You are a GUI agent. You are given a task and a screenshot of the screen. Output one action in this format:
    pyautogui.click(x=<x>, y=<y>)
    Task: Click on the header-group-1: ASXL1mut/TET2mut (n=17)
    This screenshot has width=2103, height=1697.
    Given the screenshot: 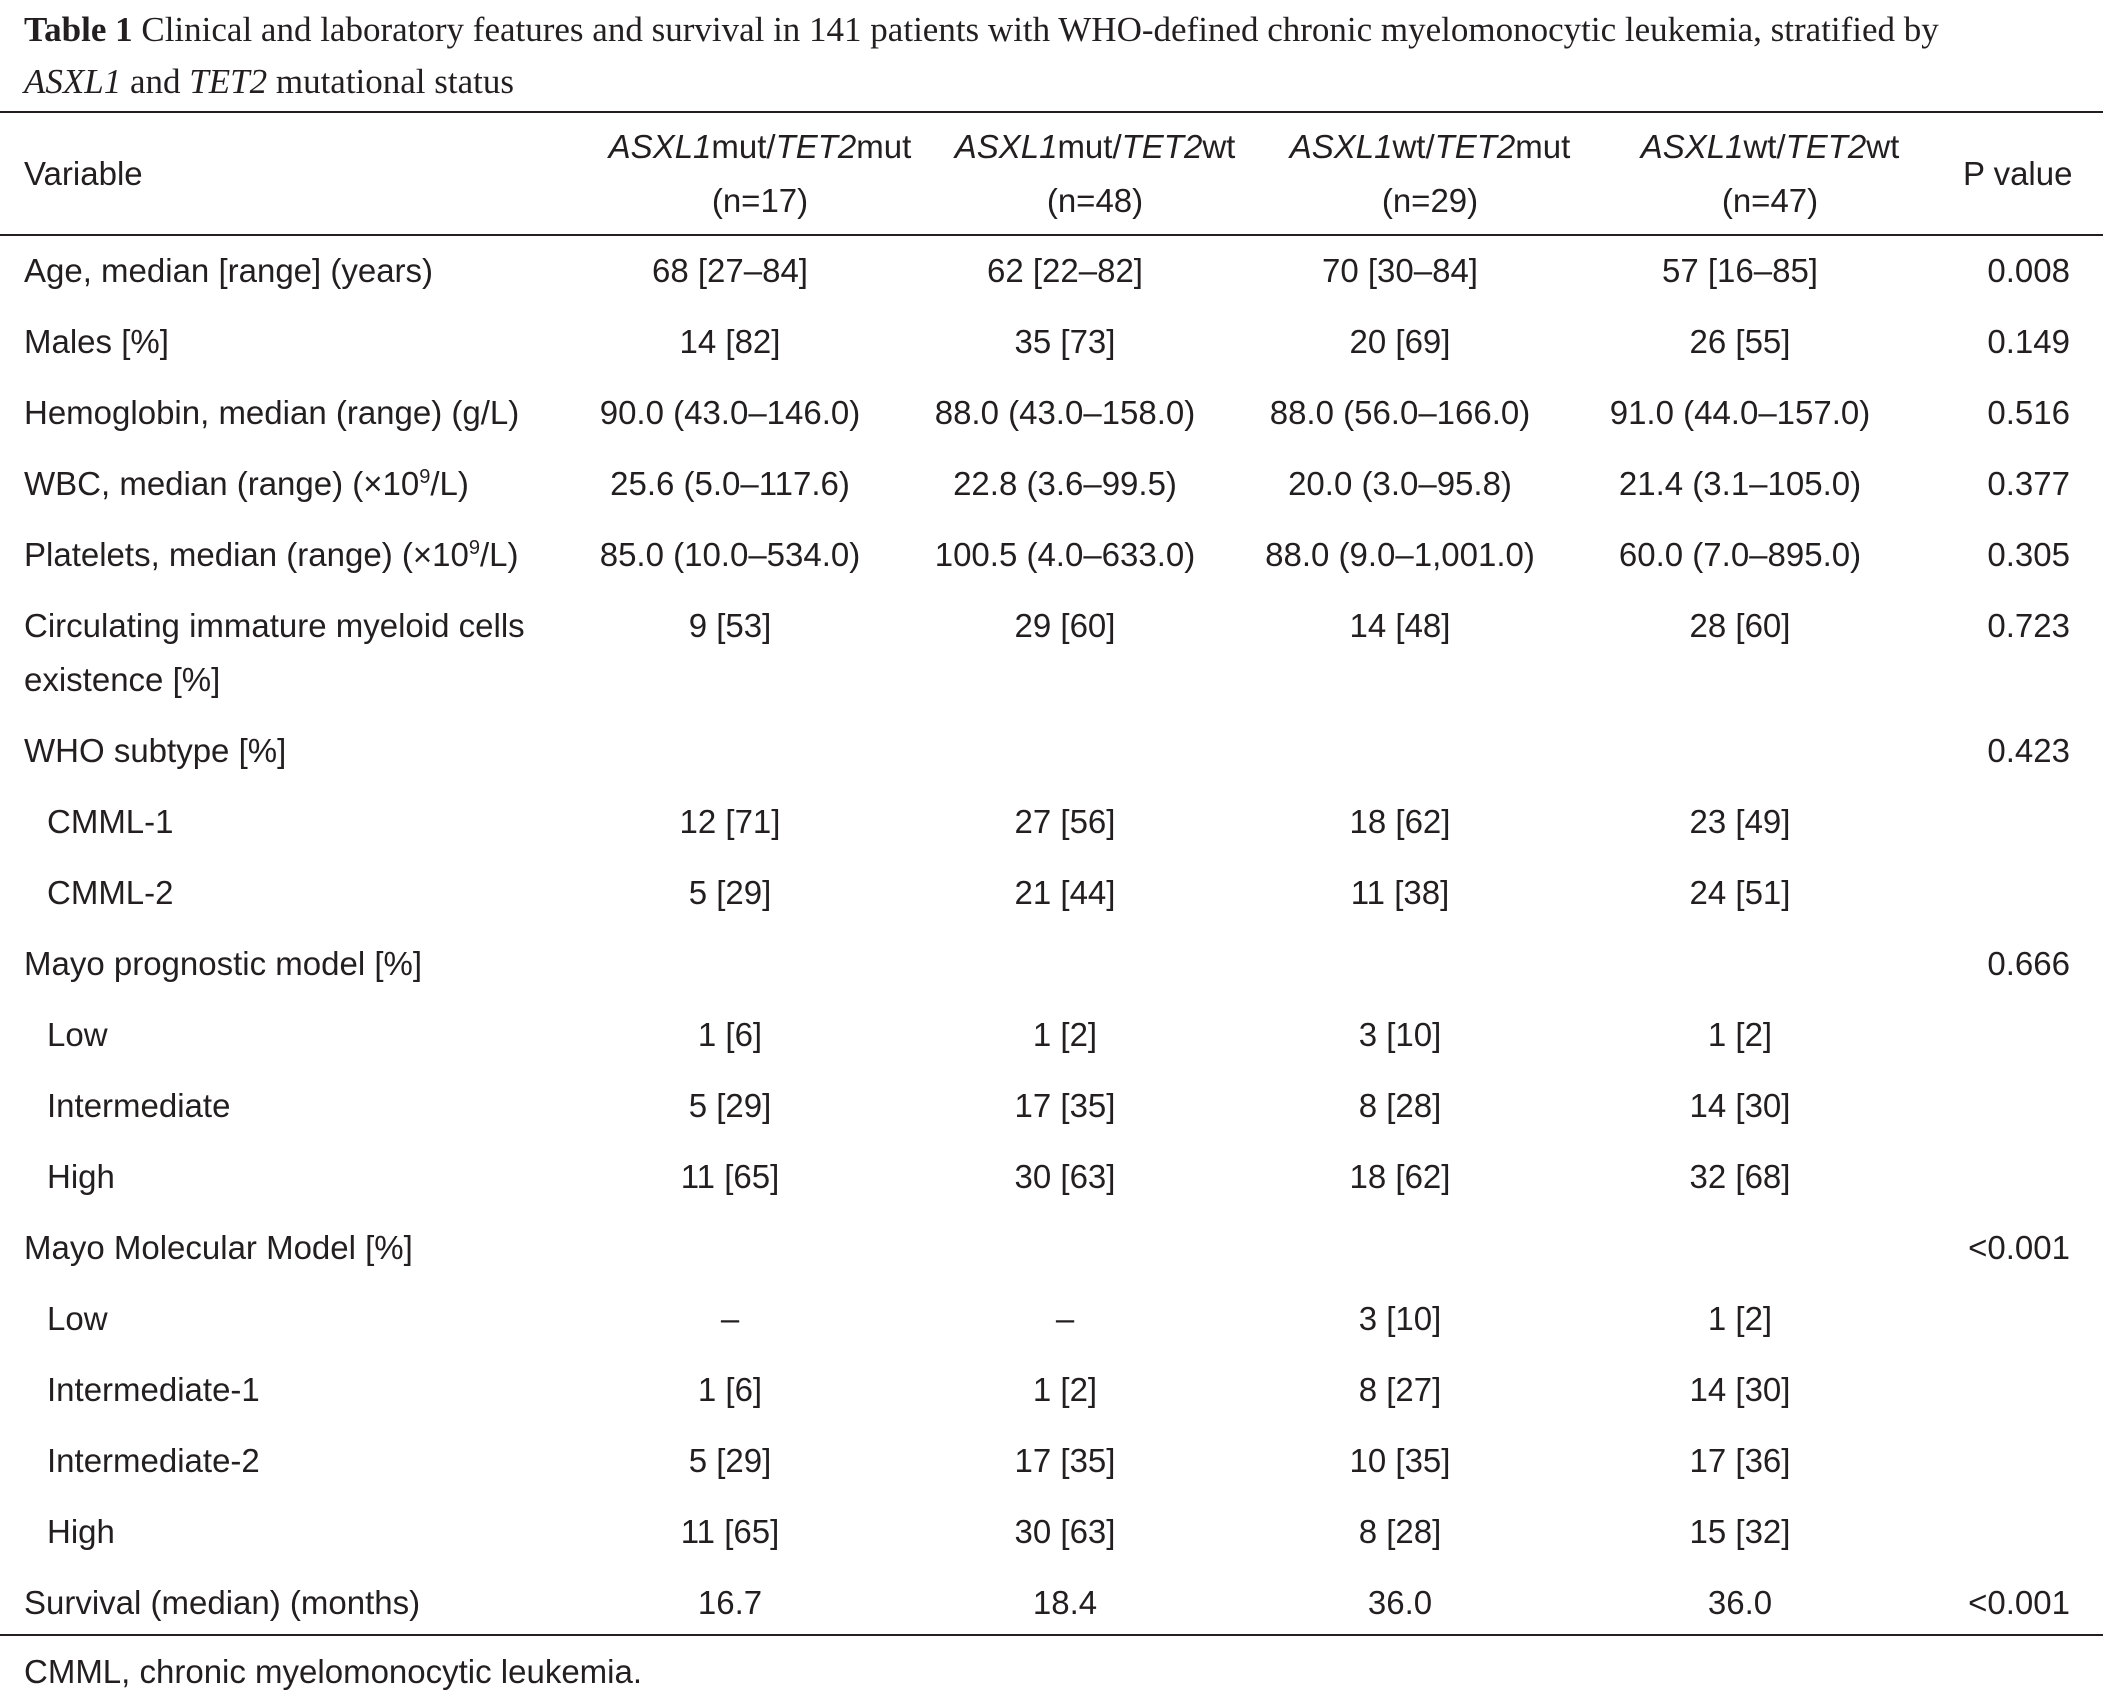 What is the action you would take?
    pyautogui.click(x=760, y=173)
    